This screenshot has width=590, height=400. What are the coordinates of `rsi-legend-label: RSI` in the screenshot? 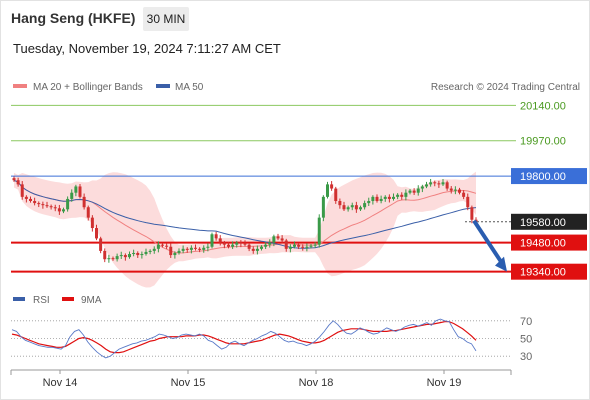 It's located at (41, 300).